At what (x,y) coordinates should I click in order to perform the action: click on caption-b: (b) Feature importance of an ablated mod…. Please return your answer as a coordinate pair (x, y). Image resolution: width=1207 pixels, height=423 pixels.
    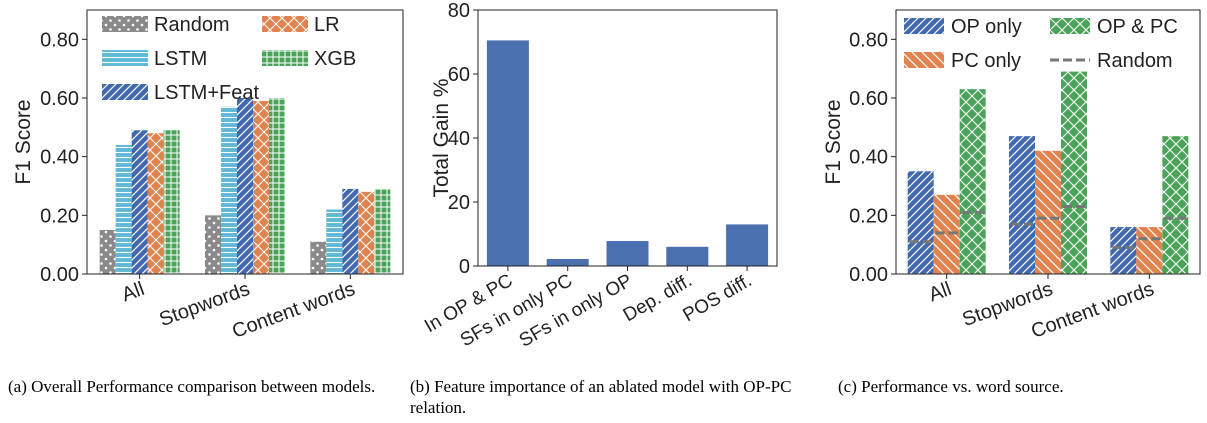
    Looking at the image, I should click on (601, 397).